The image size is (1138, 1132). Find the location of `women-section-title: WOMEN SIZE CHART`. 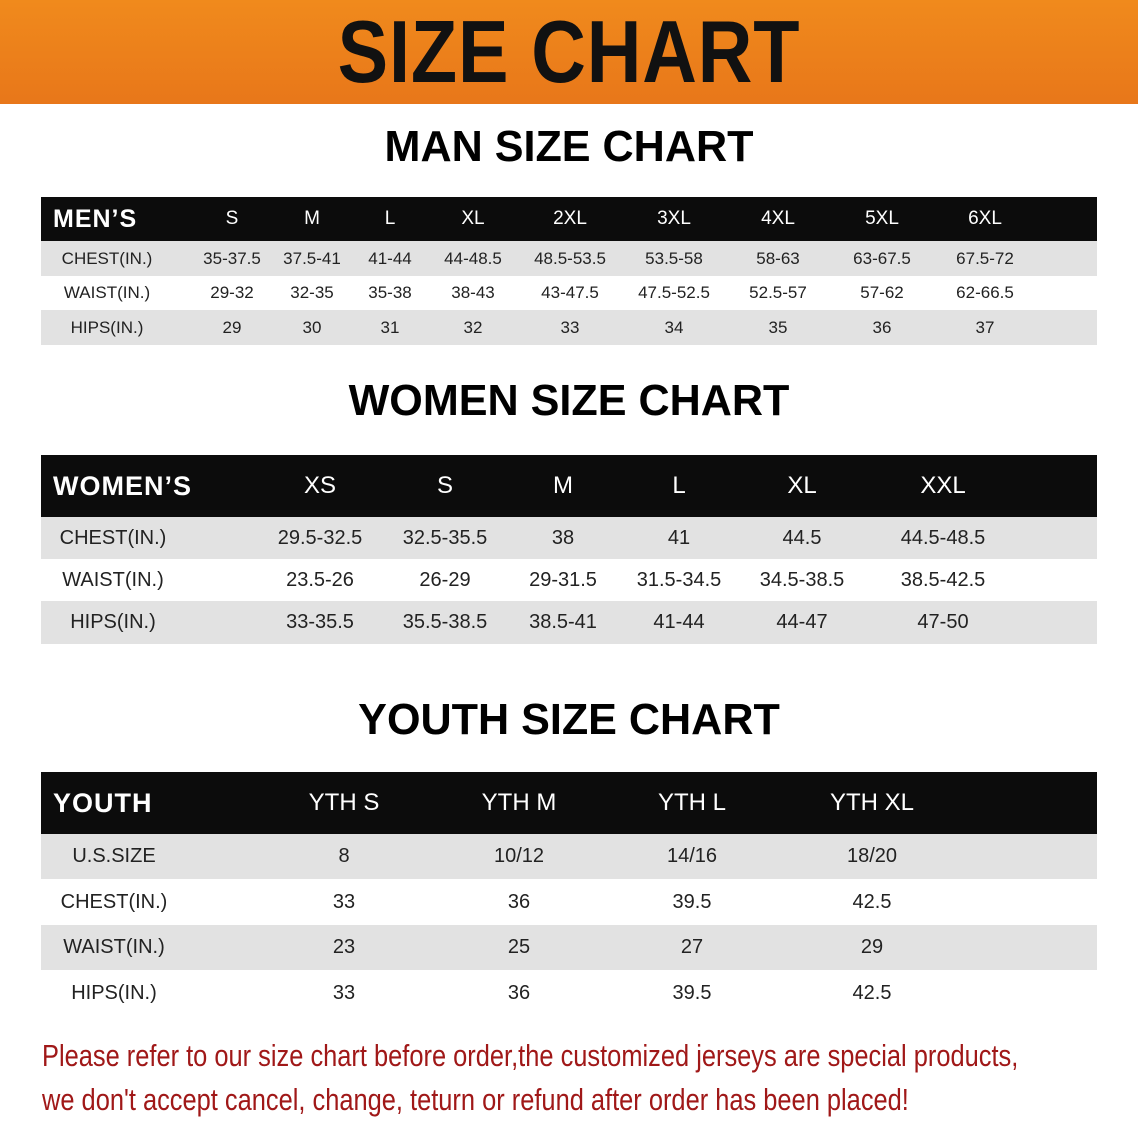

women-section-title: WOMEN SIZE CHART is located at coordinates (569, 400).